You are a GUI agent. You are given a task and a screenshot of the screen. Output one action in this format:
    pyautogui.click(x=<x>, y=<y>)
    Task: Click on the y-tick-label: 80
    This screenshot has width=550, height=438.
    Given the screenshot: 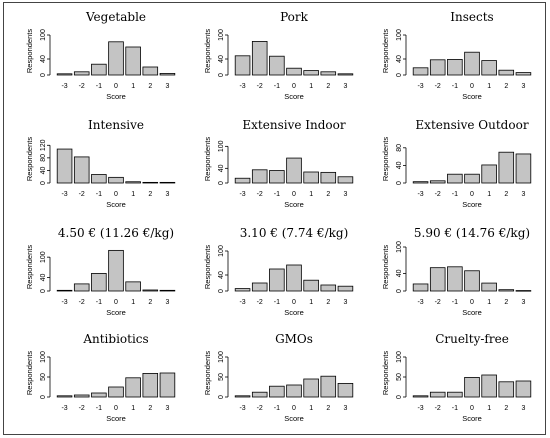 What is the action you would take?
    pyautogui.click(x=399, y=148)
    